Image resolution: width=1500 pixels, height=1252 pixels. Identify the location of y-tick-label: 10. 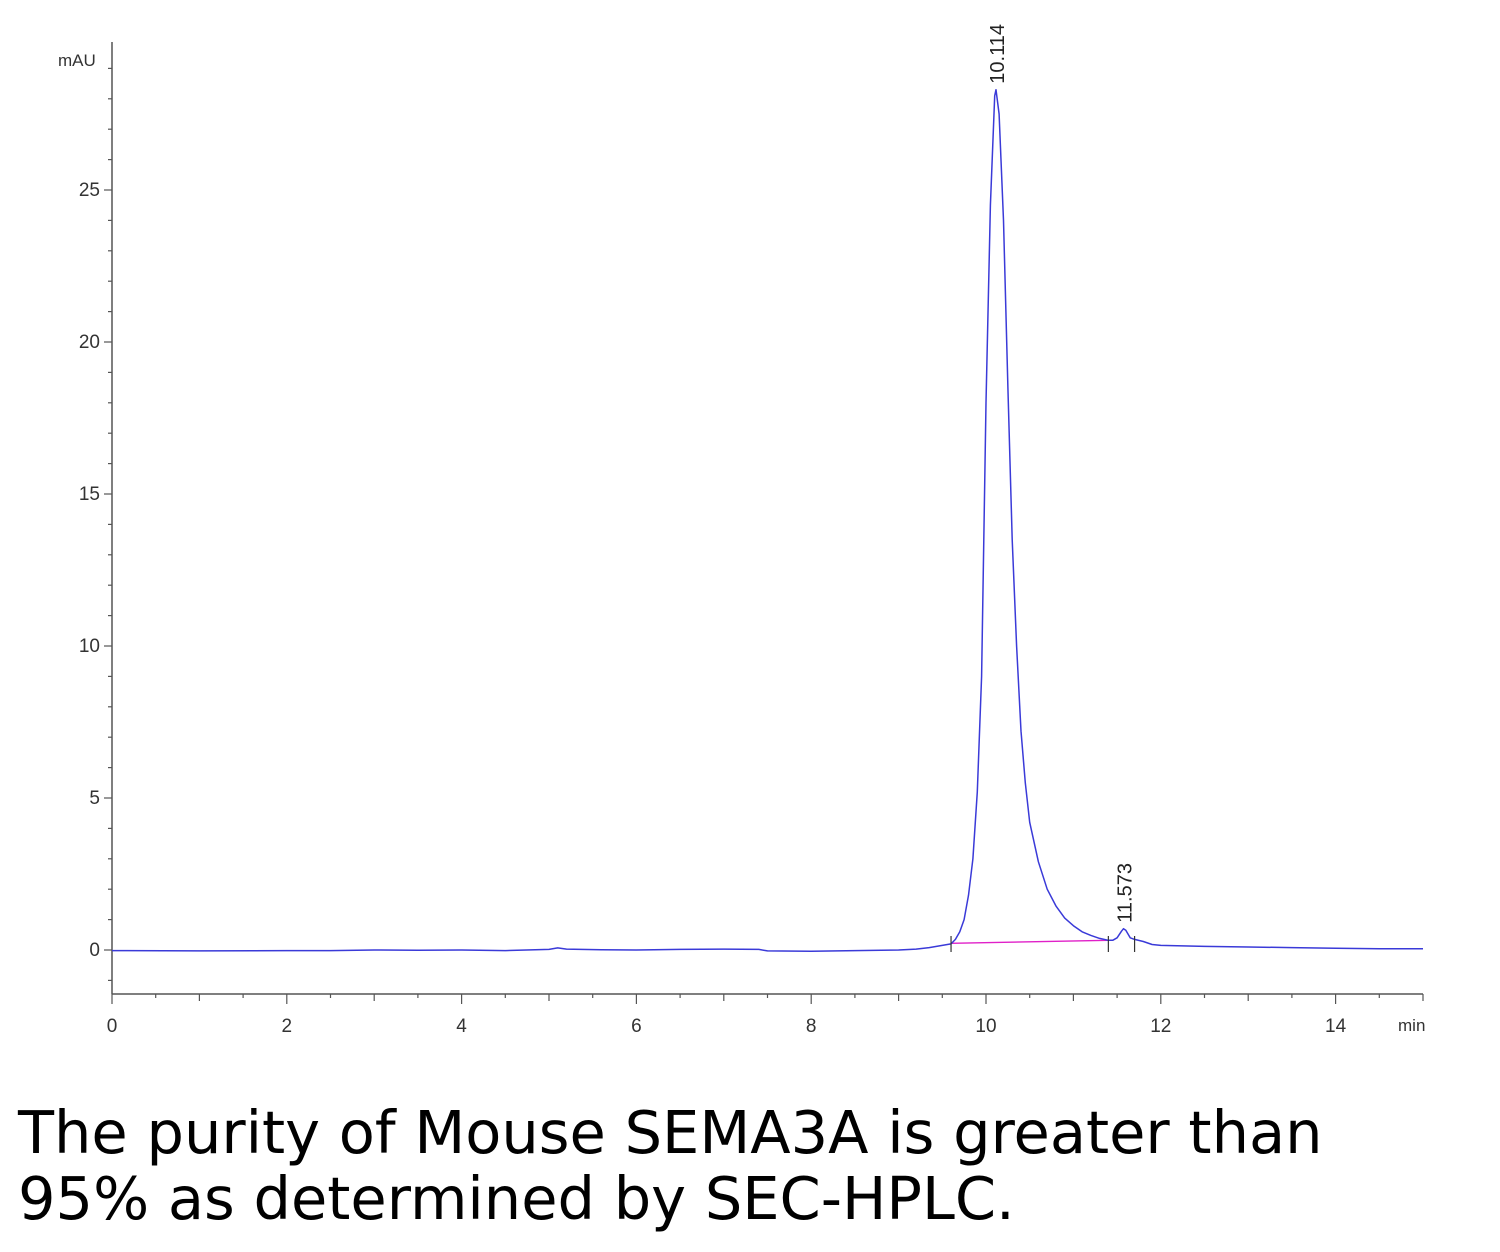
(89, 646).